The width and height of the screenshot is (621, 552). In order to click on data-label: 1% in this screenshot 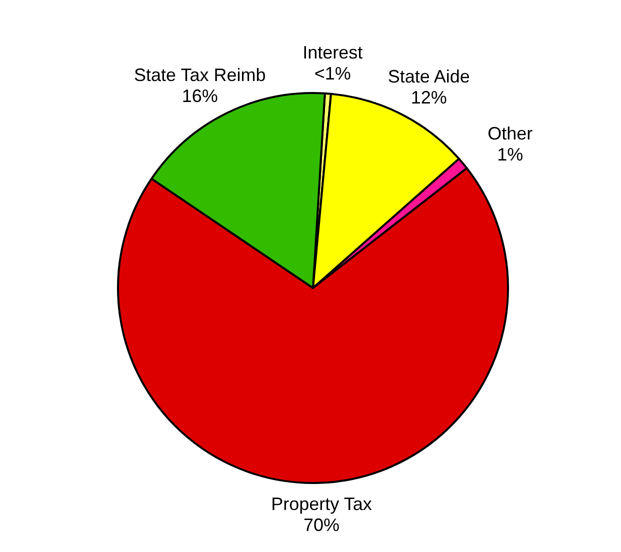, I will do `click(510, 154)`.